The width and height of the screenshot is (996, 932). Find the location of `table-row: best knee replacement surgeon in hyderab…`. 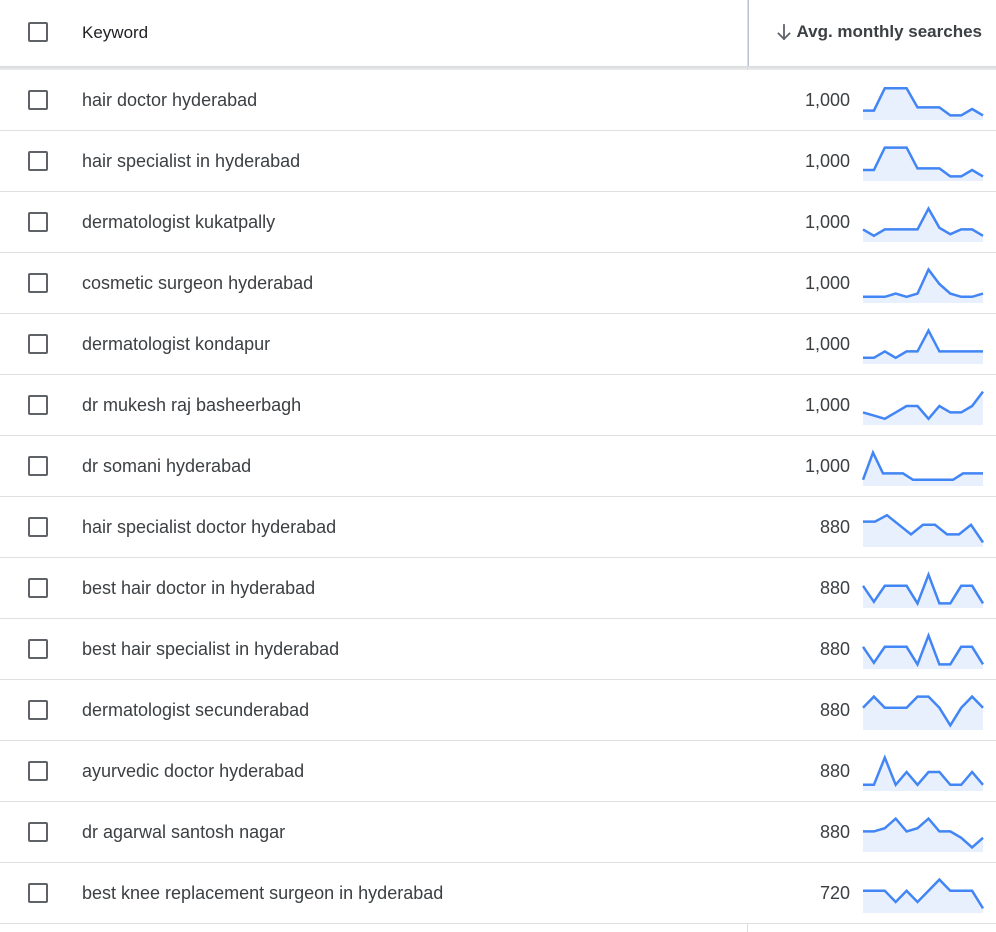

table-row: best knee replacement surgeon in hyderab… is located at coordinates (498, 893).